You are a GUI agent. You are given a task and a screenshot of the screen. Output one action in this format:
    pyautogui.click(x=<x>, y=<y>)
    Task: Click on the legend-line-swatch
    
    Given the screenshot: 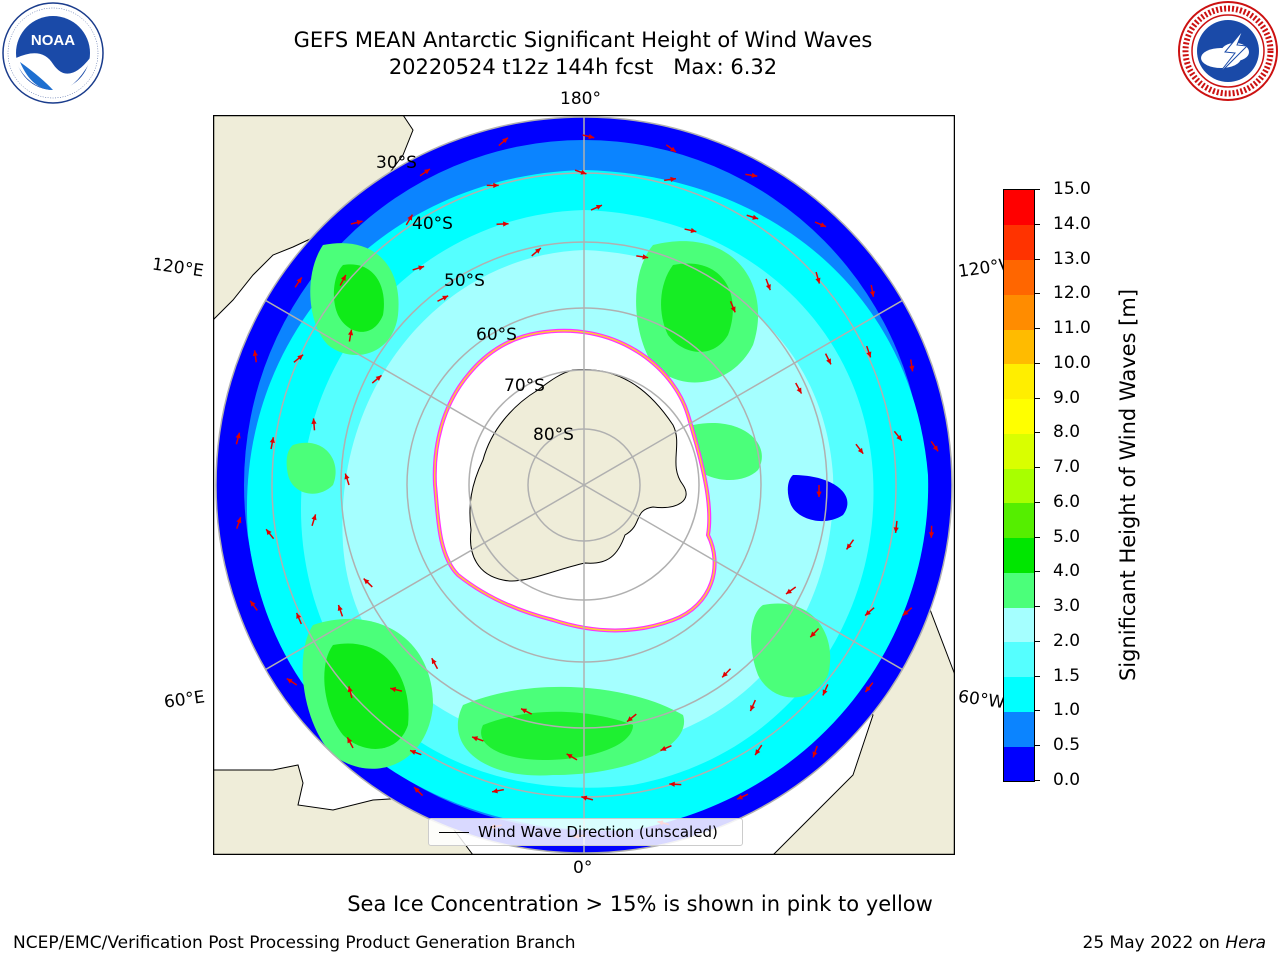 What is the action you would take?
    pyautogui.click(x=454, y=832)
    